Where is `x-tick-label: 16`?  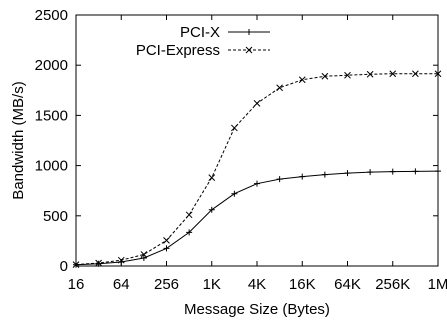 x-tick-label: 16 is located at coordinates (76, 284).